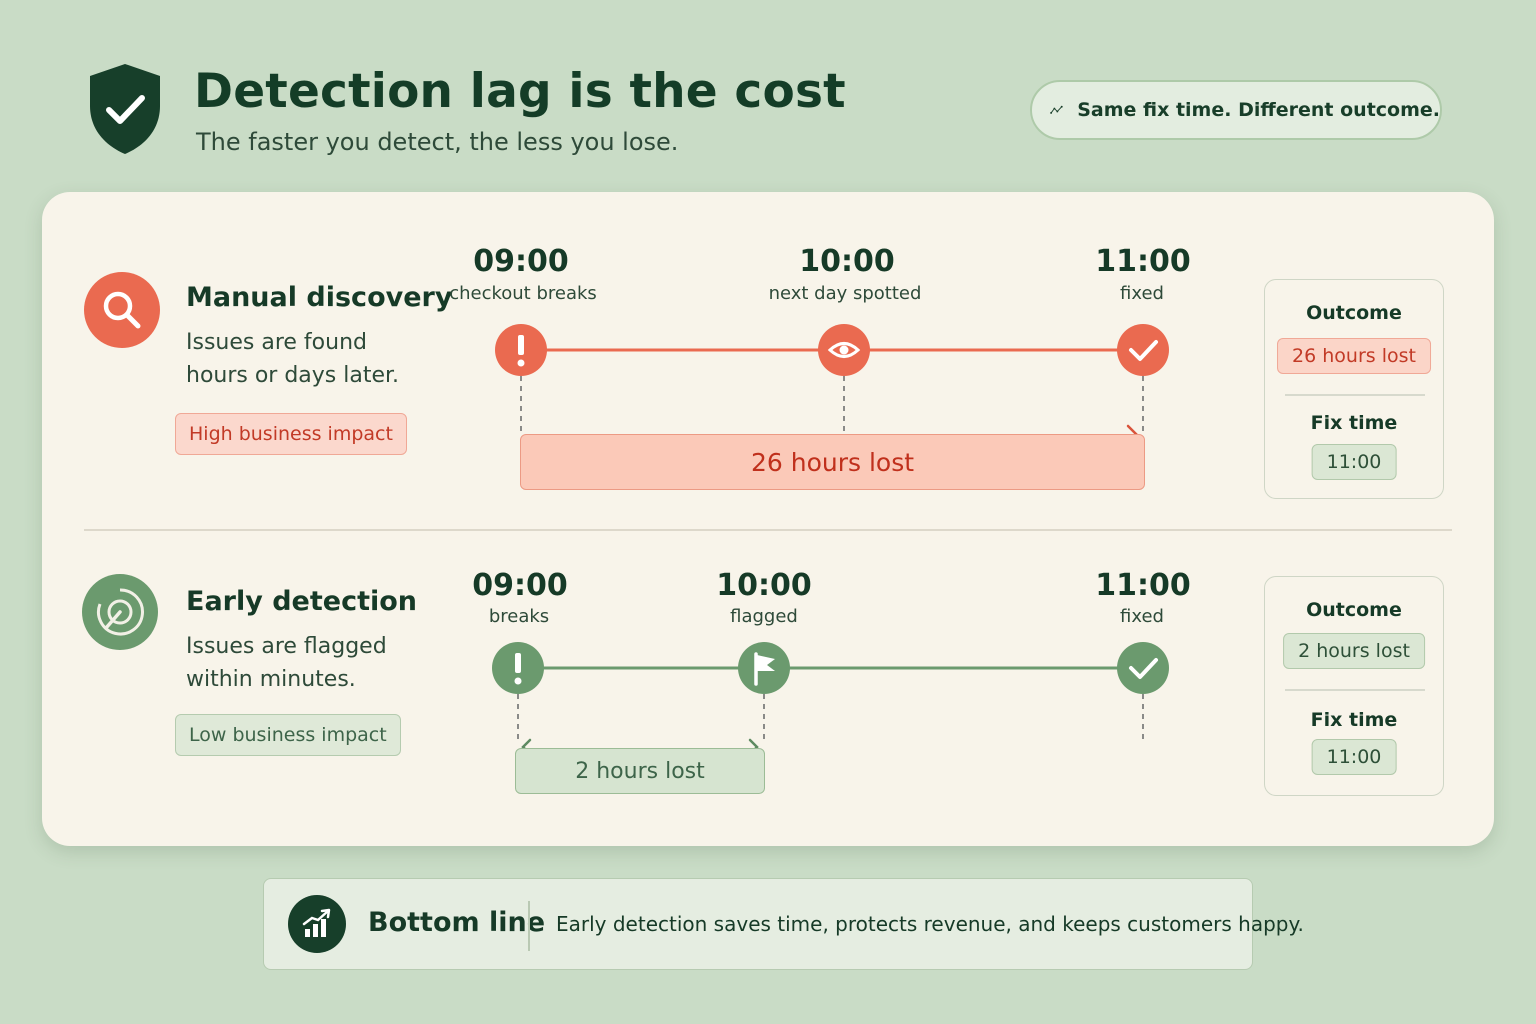  I want to click on hours-lost-bar-manual: 26 hours lost, so click(832, 462).